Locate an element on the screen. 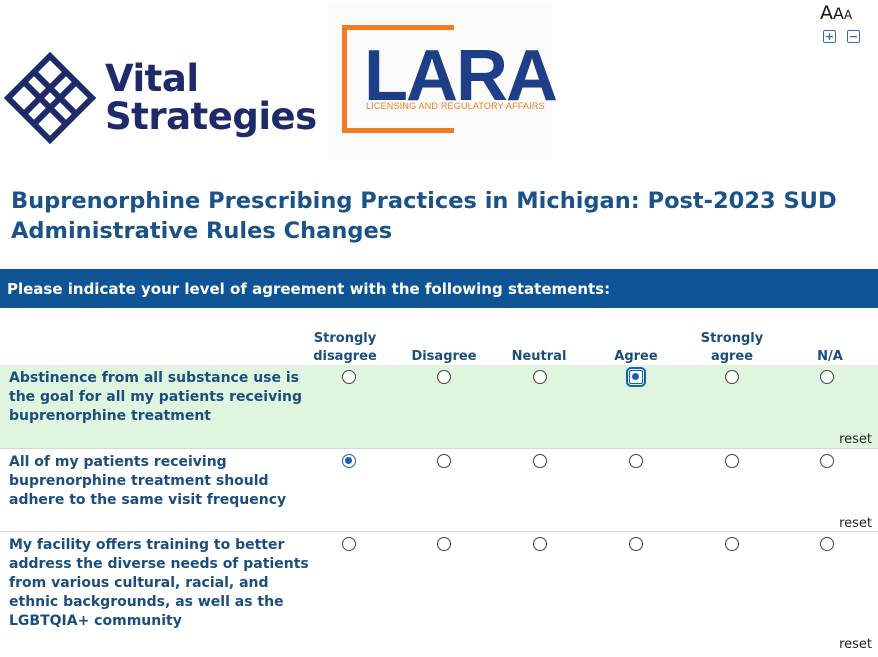 The width and height of the screenshot is (878, 657). lara-logo: LARA LICENSING AND REGULATORY AFFAIRS is located at coordinates (443, 81).